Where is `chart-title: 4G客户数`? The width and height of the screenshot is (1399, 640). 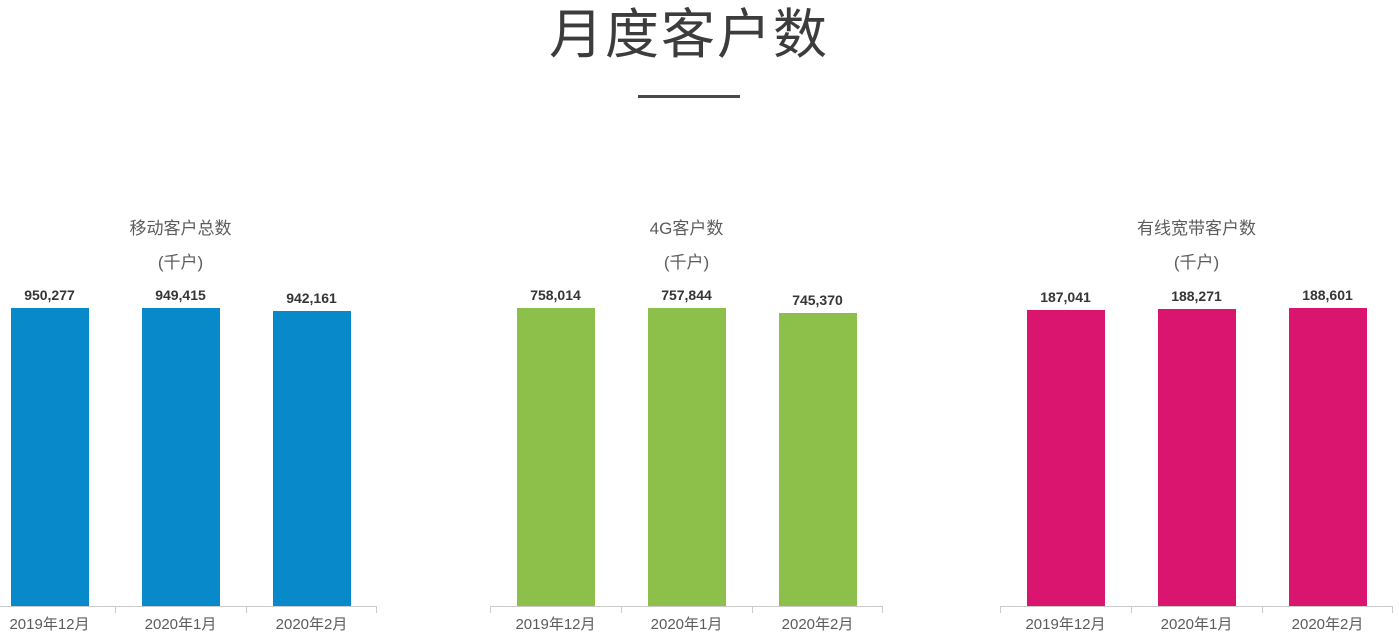 chart-title: 4G客户数 is located at coordinates (686, 228).